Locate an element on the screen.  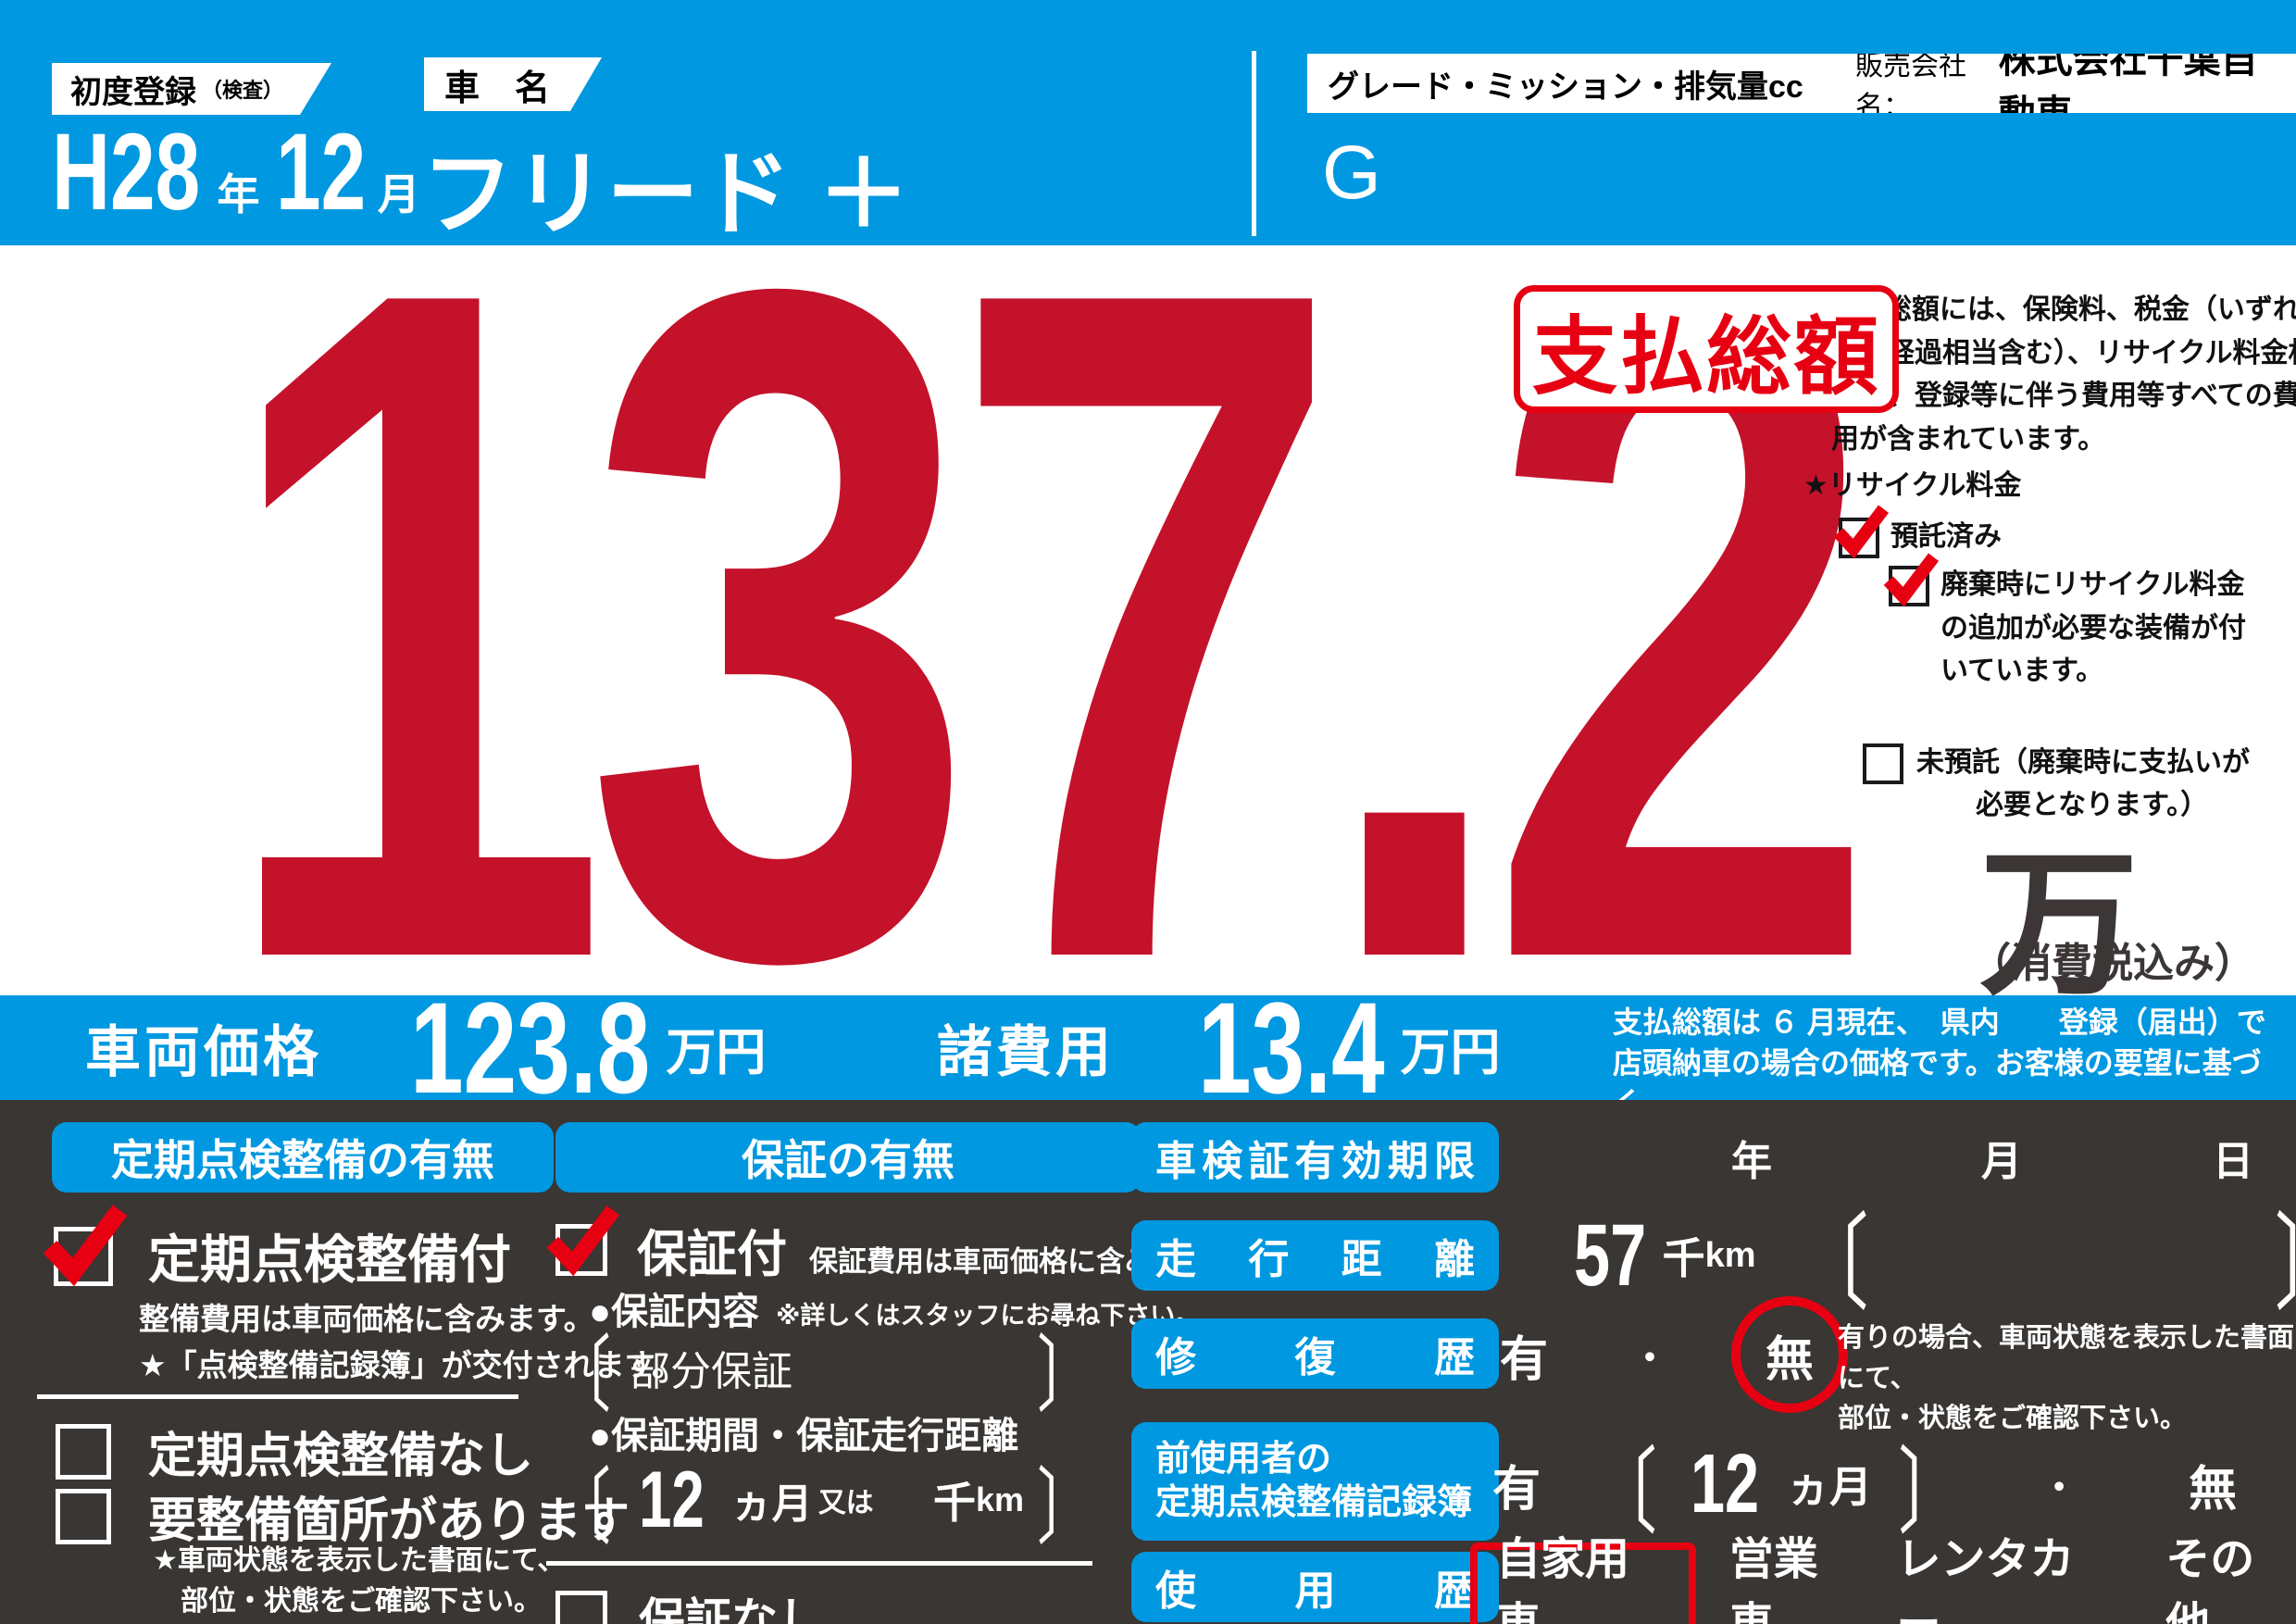
recycle-option-not-deposited: 未預託（廃棄時に支払いが 必要となります。） is located at coordinates (2079, 785).